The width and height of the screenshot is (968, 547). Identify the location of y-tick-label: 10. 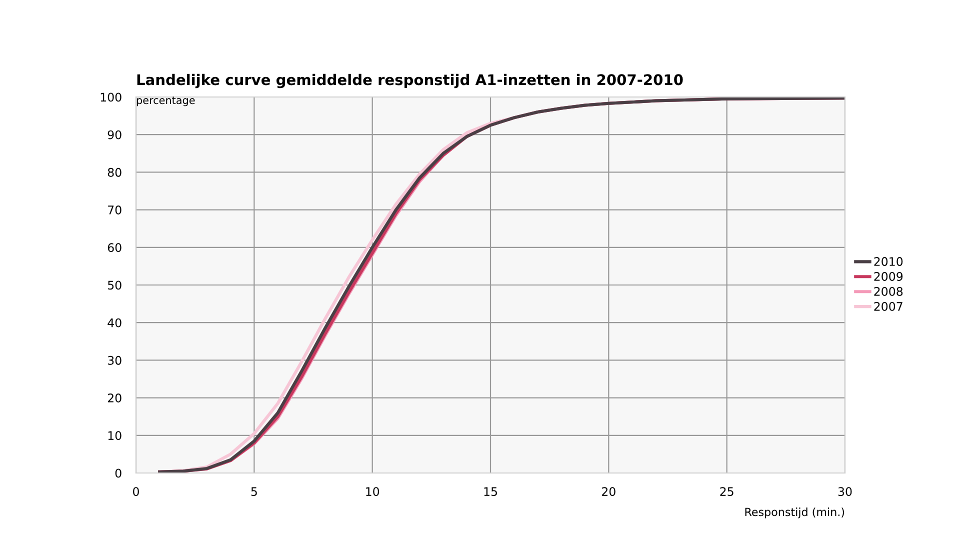
(115, 435).